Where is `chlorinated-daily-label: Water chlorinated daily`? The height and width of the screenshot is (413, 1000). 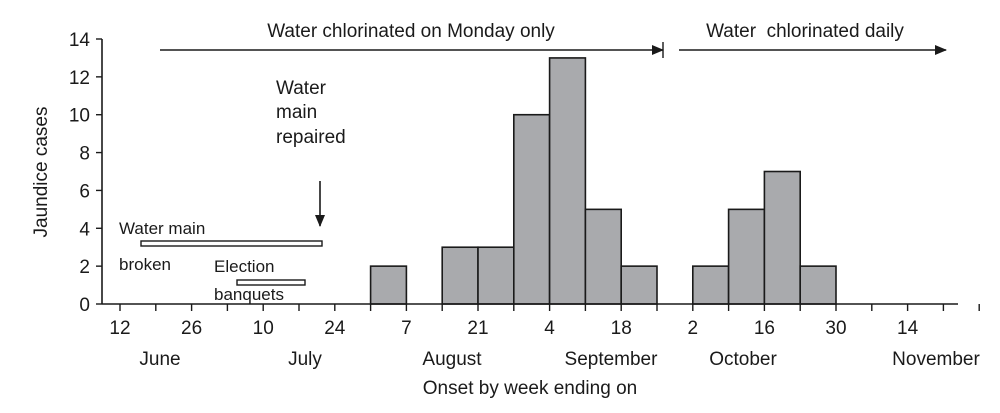
chlorinated-daily-label: Water chlorinated daily is located at coordinates (805, 31).